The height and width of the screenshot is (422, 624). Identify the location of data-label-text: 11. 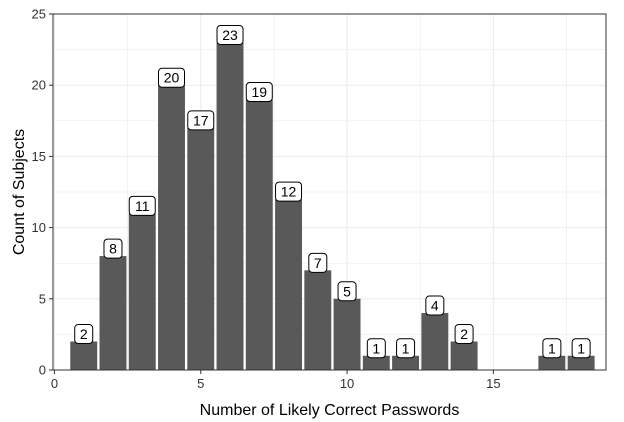
(142, 206).